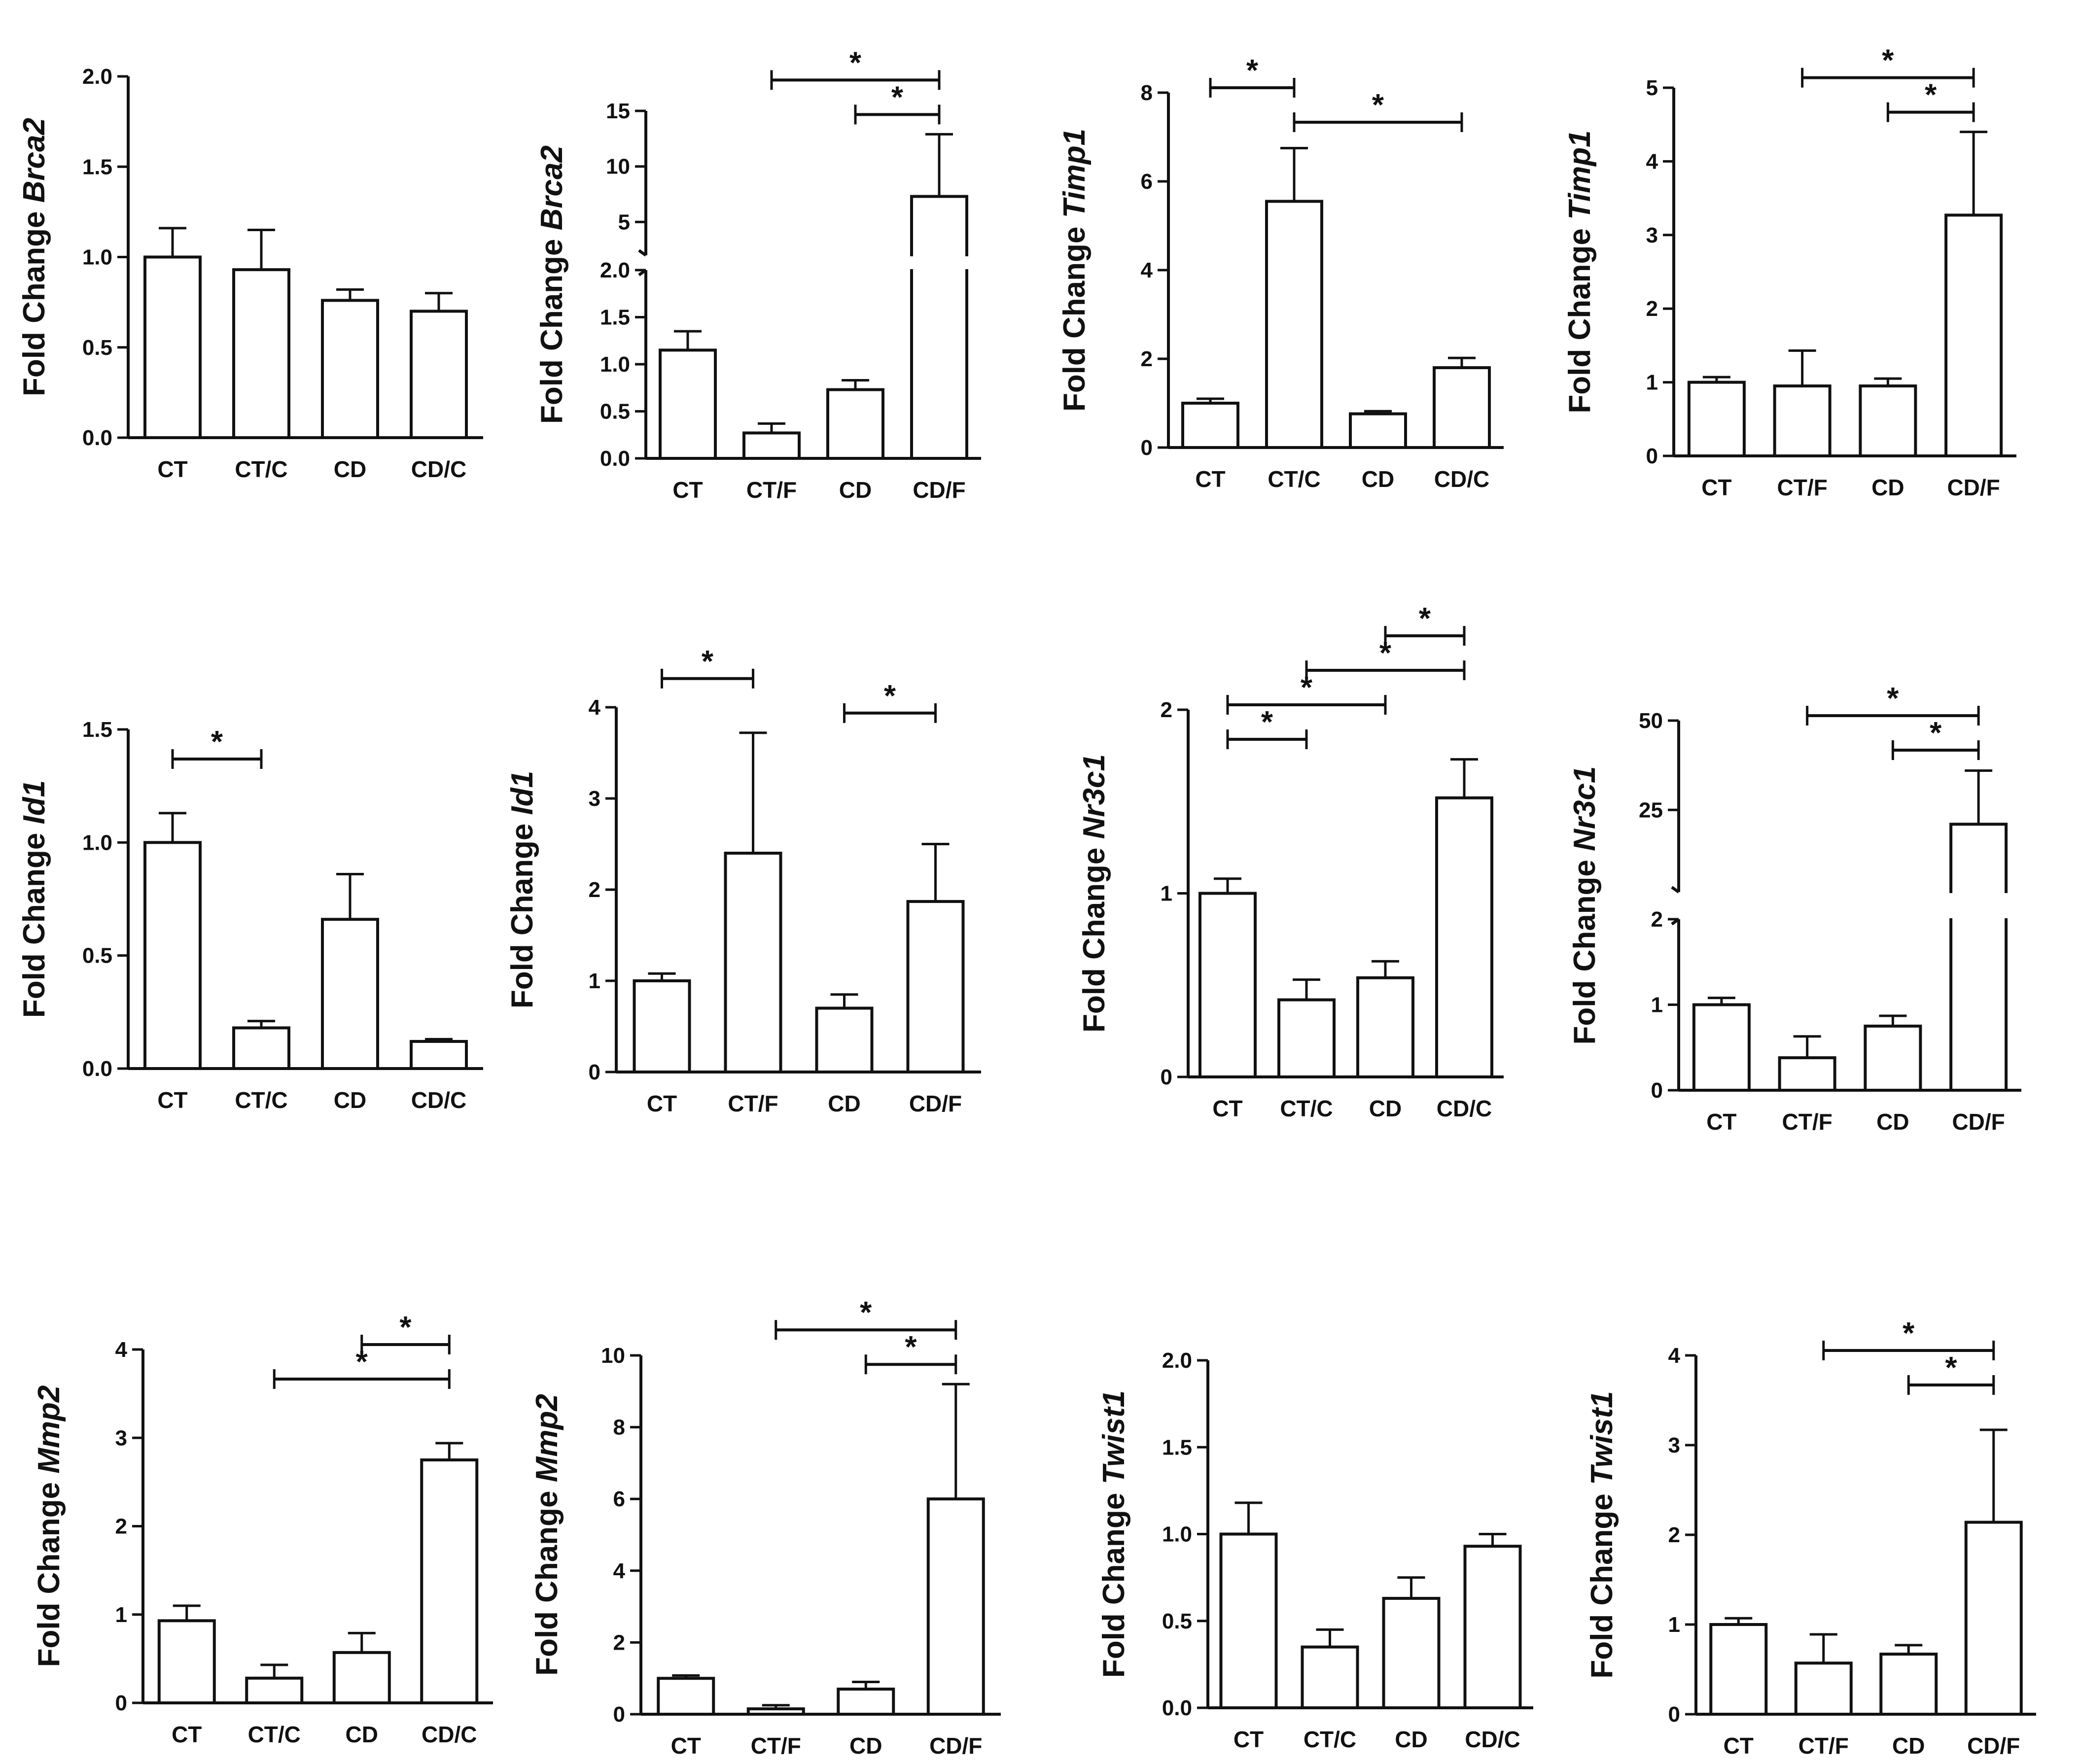 The image size is (2080, 1764). What do you see at coordinates (262, 1529) in the screenshot?
I see `chart-panel-9: 0 1 2 3 4 CT CT/C CD CD/C Fold Change Mmp2 * *` at bounding box center [262, 1529].